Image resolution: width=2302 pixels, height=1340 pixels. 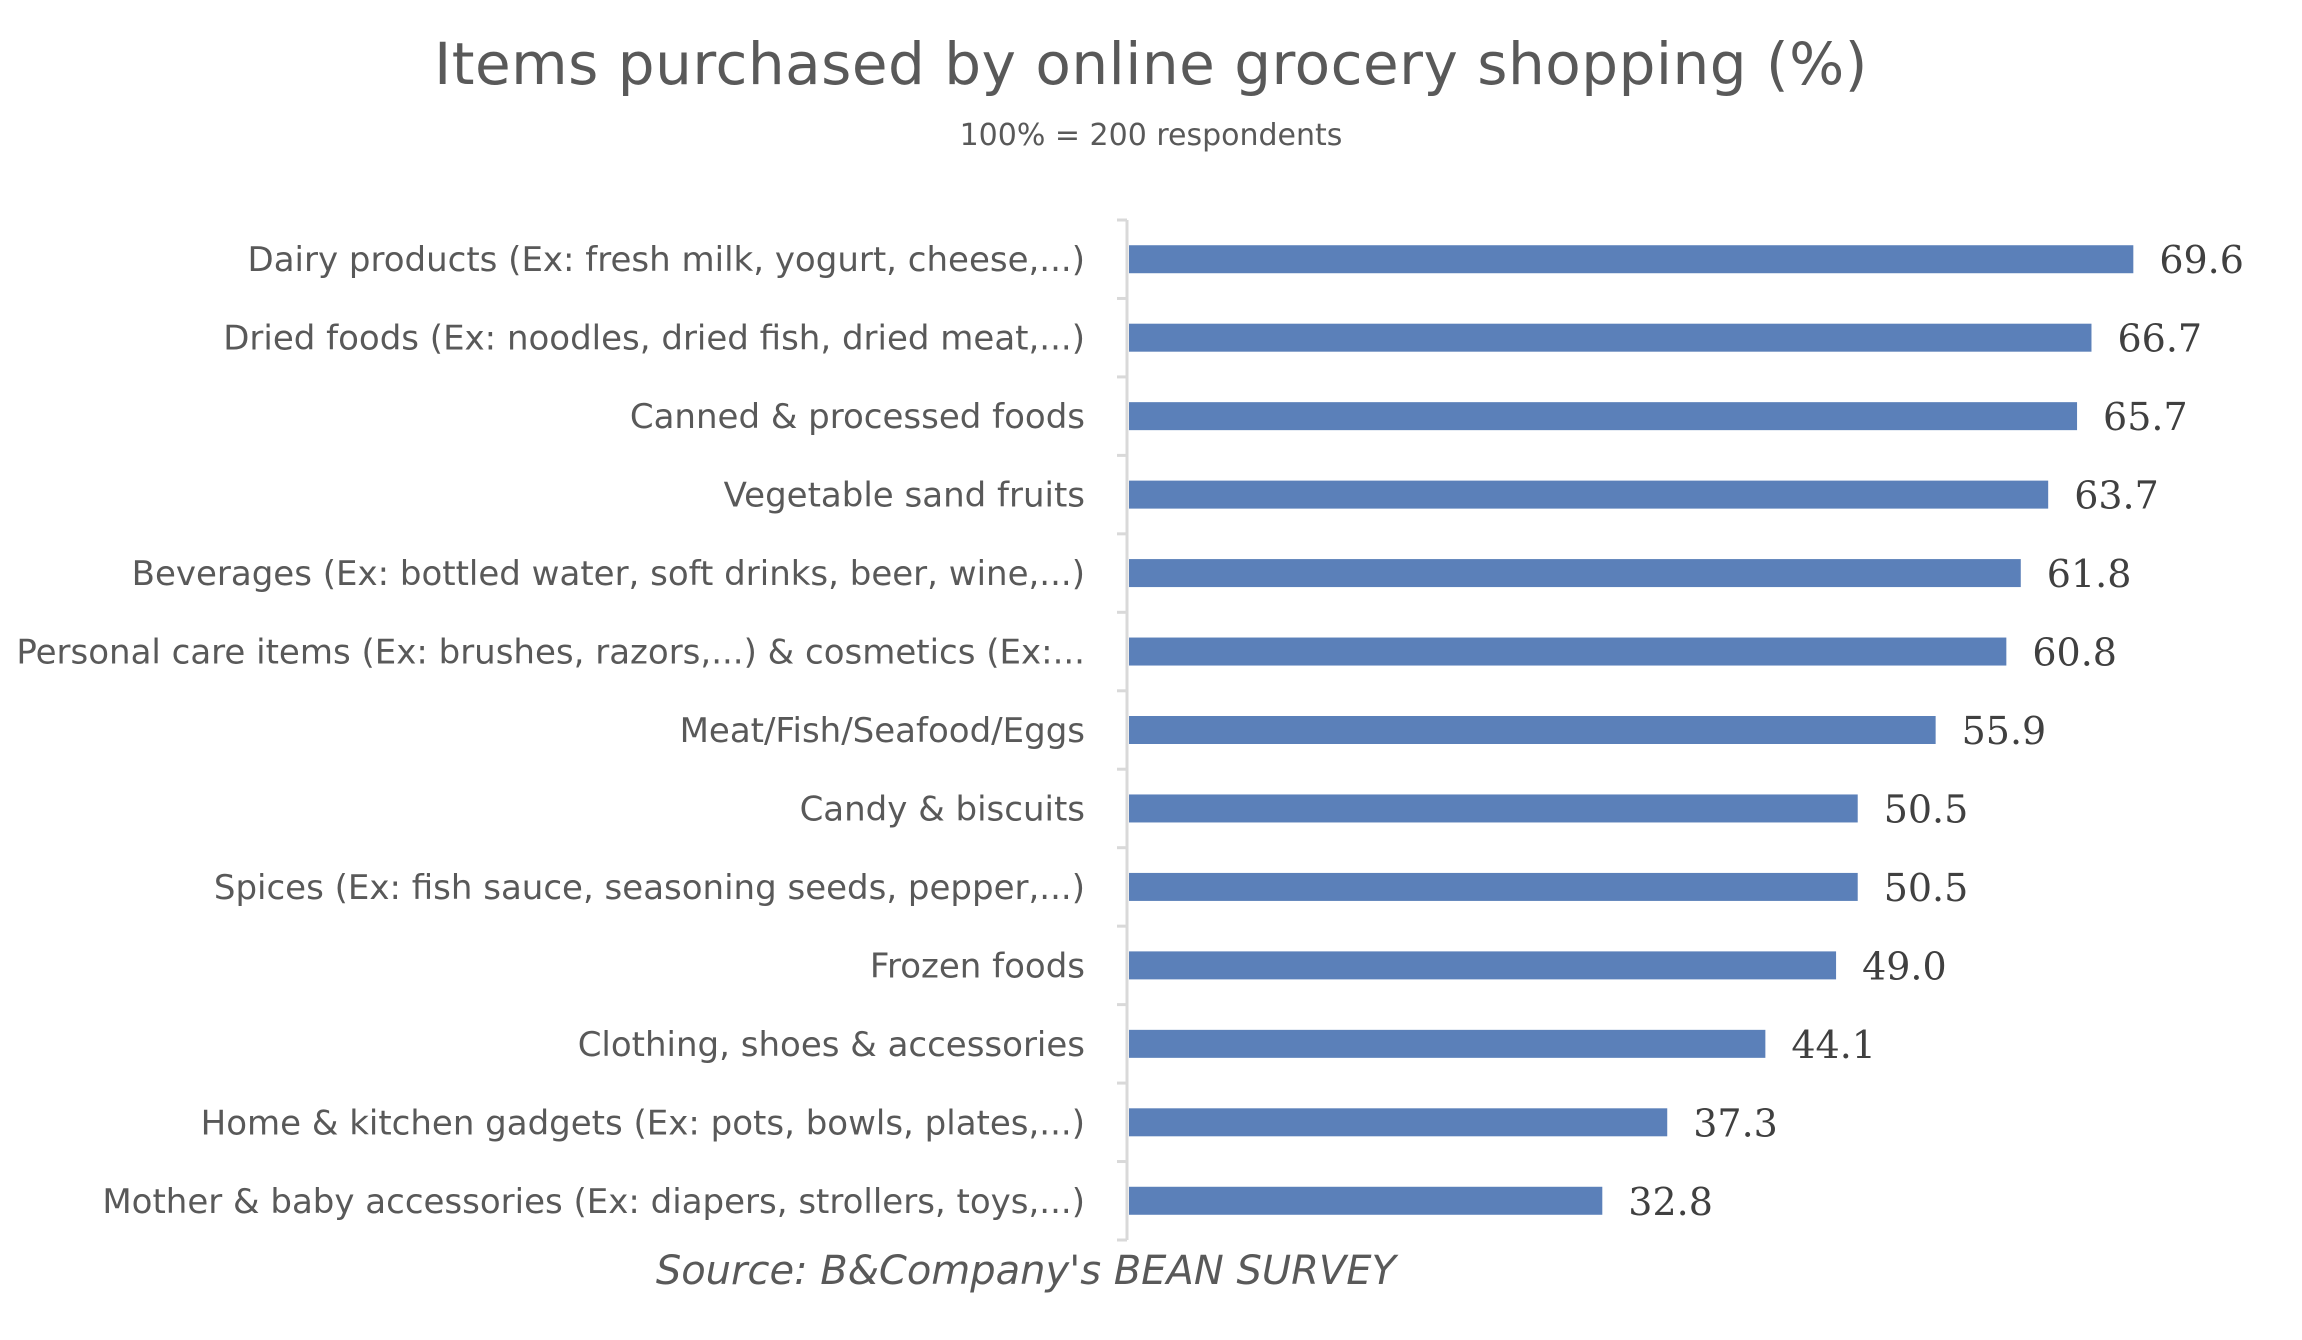 What do you see at coordinates (2116, 496) in the screenshot?
I see `data-label: 63.7` at bounding box center [2116, 496].